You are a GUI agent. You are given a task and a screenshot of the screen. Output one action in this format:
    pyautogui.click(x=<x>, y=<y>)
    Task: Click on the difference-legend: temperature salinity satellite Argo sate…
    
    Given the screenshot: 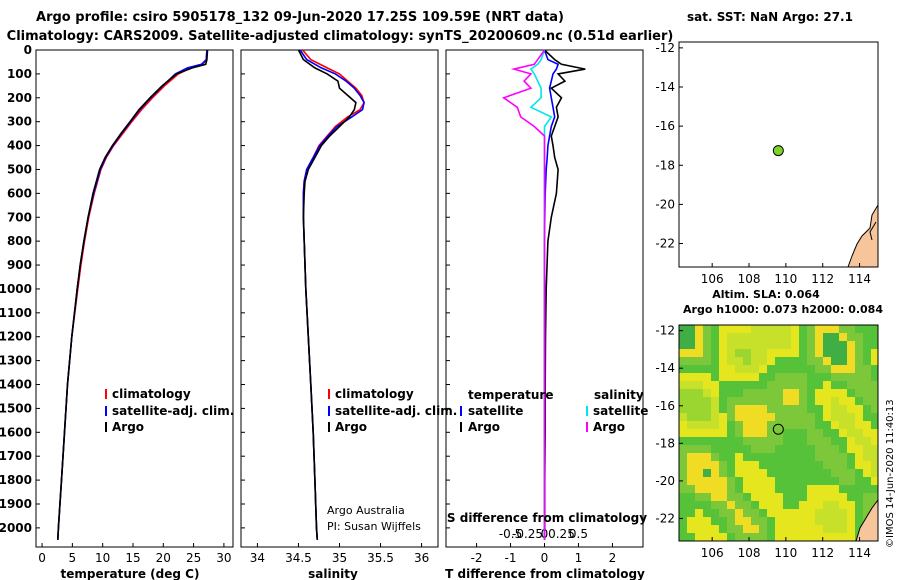 What is the action you would take?
    pyautogui.click(x=554, y=411)
    